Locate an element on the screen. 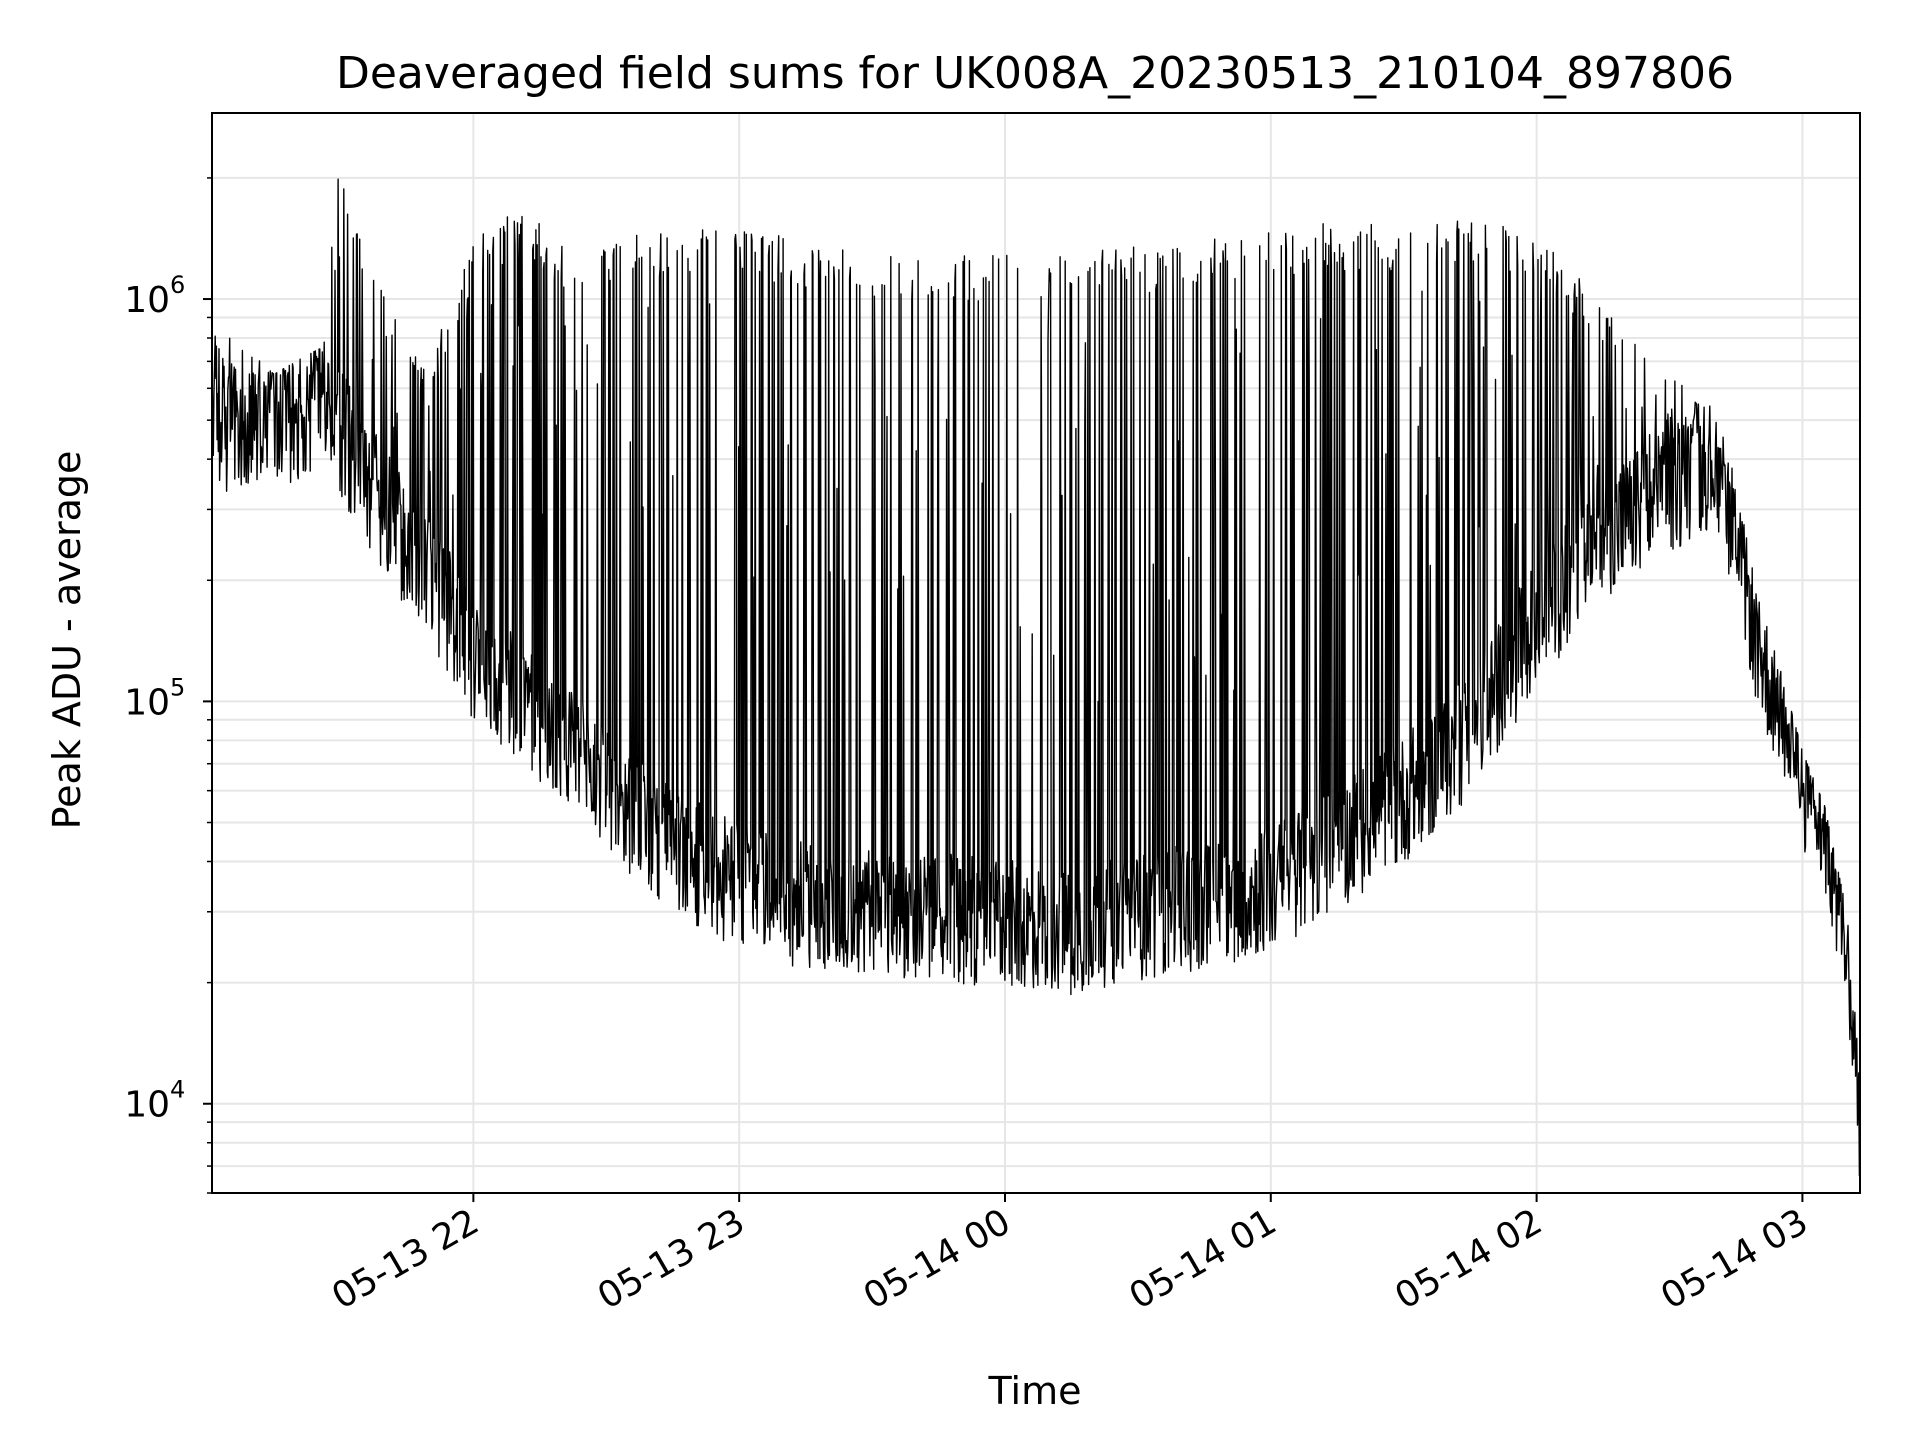 This screenshot has height=1440, width=1920. y-tick-exponent: 6 is located at coordinates (177, 285).